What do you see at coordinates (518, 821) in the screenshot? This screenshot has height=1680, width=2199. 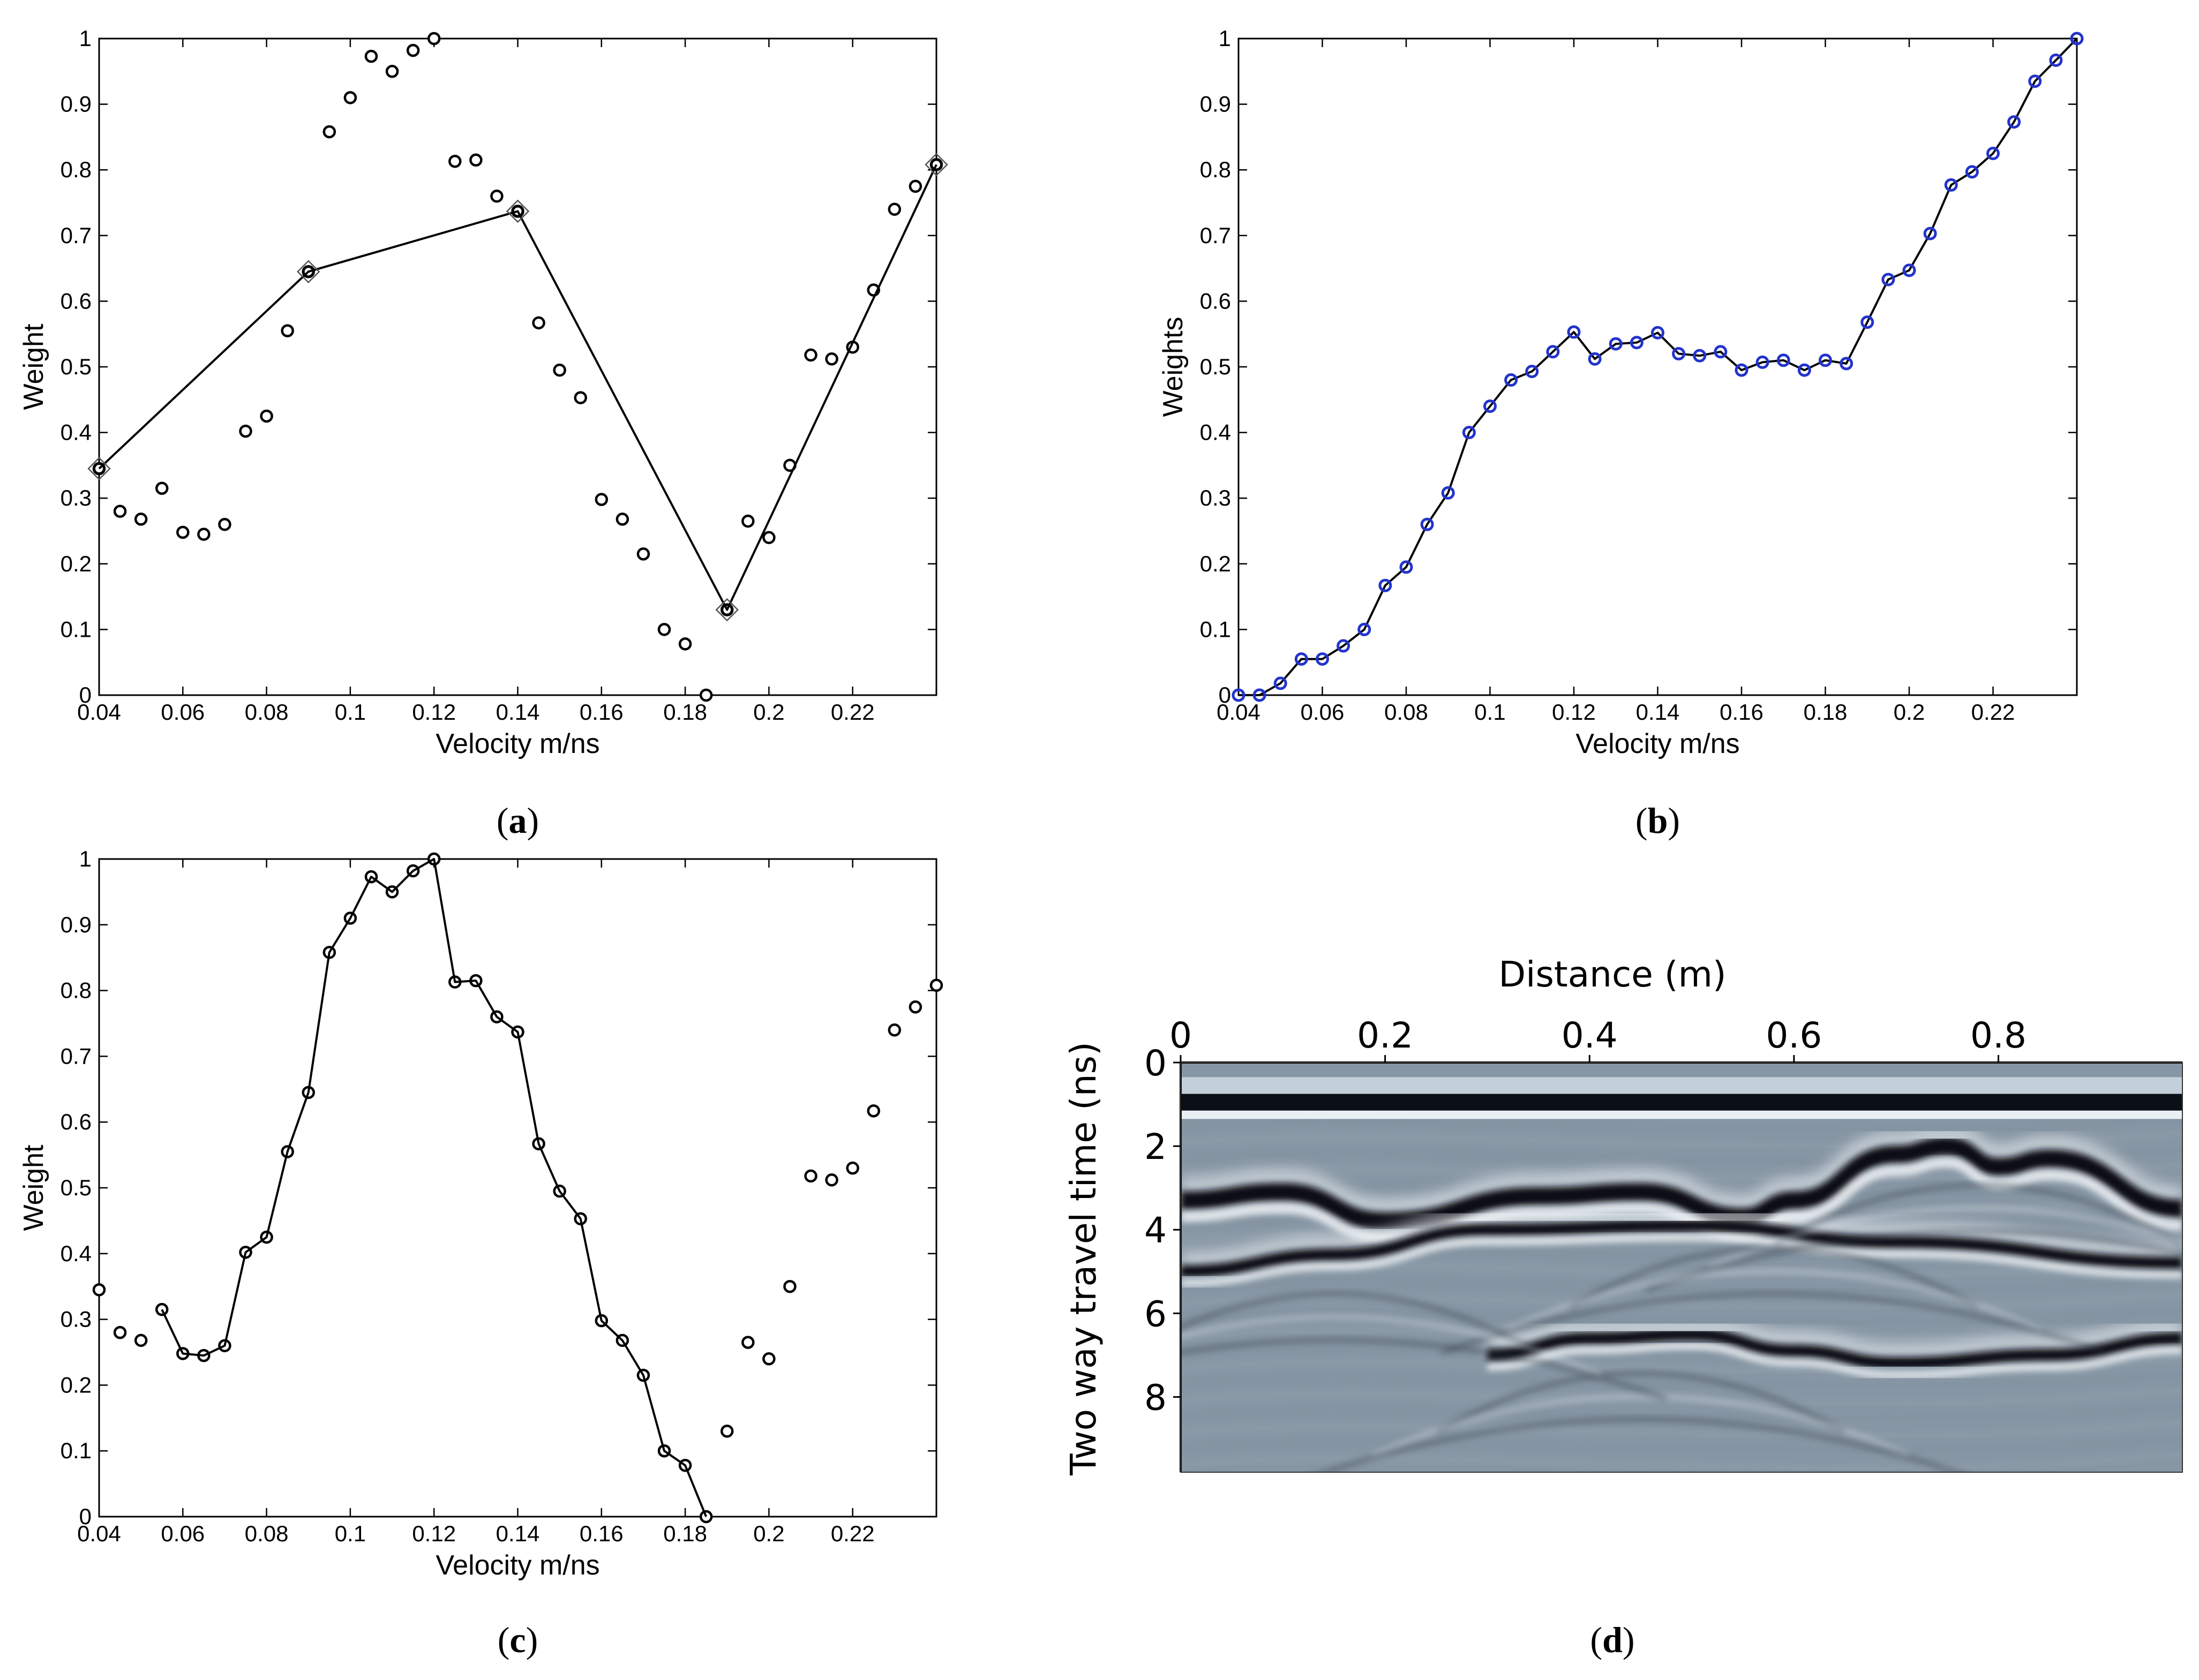 I see `panel-caption: (a)` at bounding box center [518, 821].